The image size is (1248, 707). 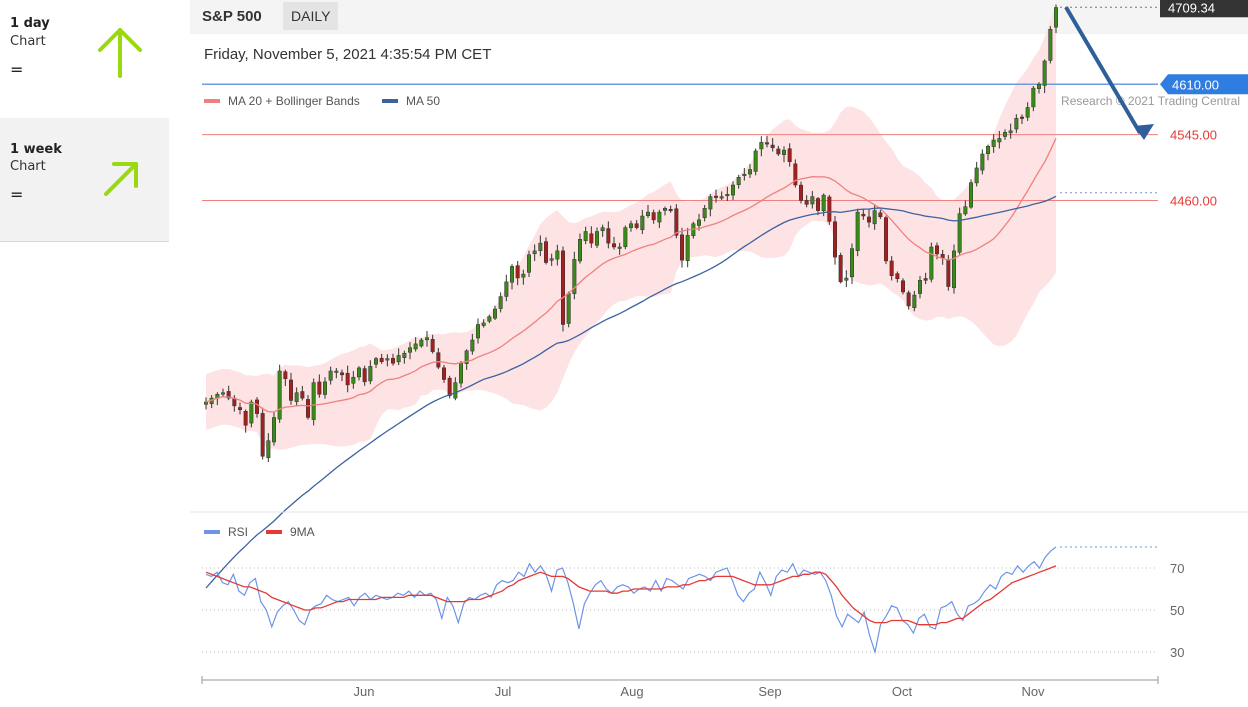 I want to click on x-tick-label: Nov, so click(x=1033, y=691).